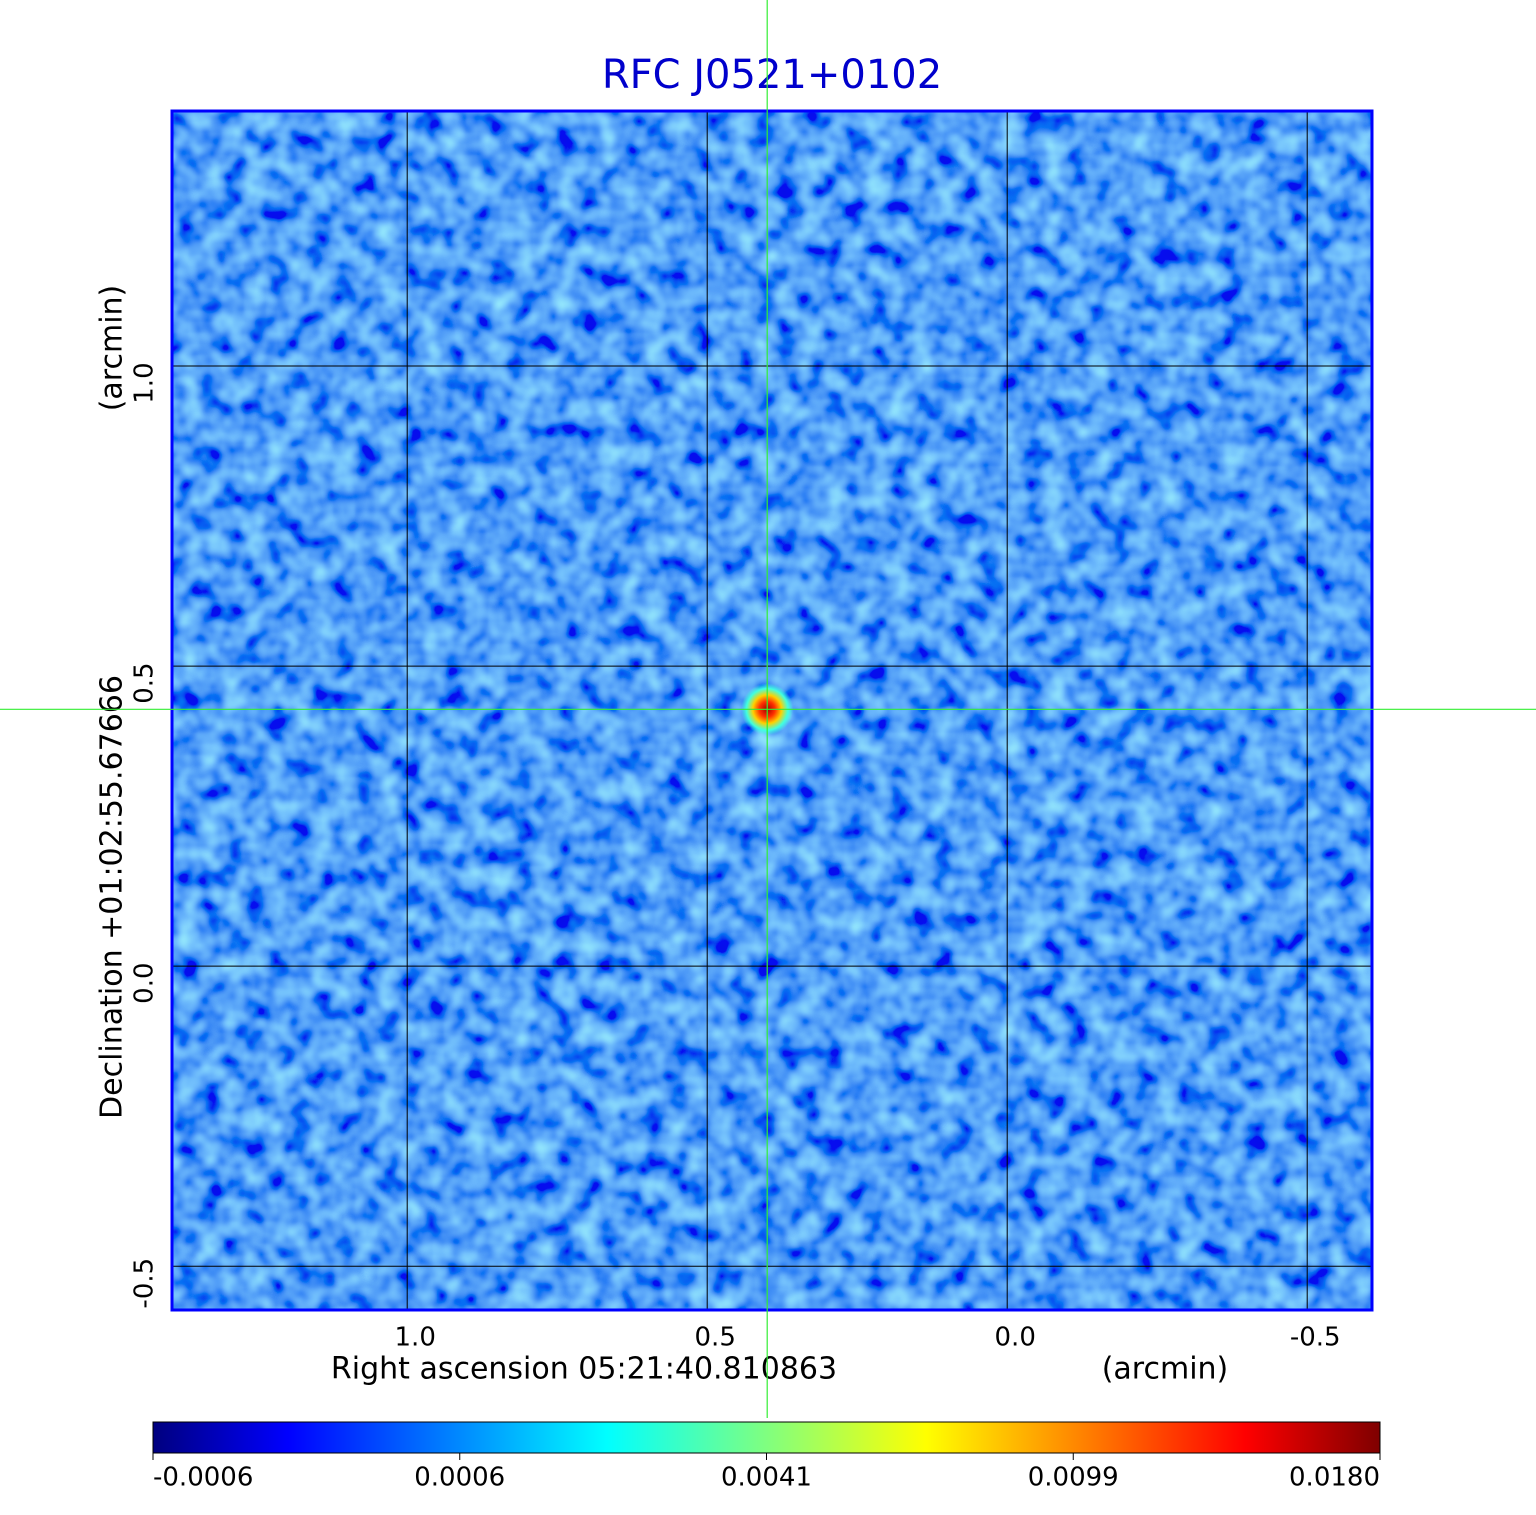 The width and height of the screenshot is (1536, 1515). Describe the element at coordinates (1315, 1338) in the screenshot. I see `x-tick-label: -0.5` at that location.